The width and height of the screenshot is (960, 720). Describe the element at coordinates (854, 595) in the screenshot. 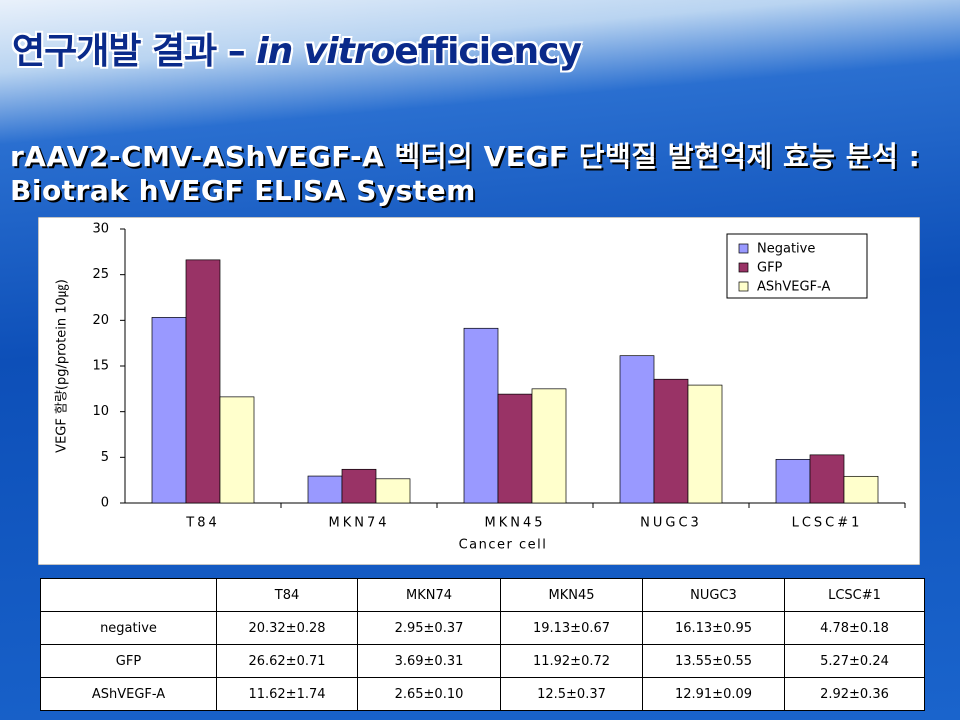

I see `table-cell: LCSC#1` at that location.